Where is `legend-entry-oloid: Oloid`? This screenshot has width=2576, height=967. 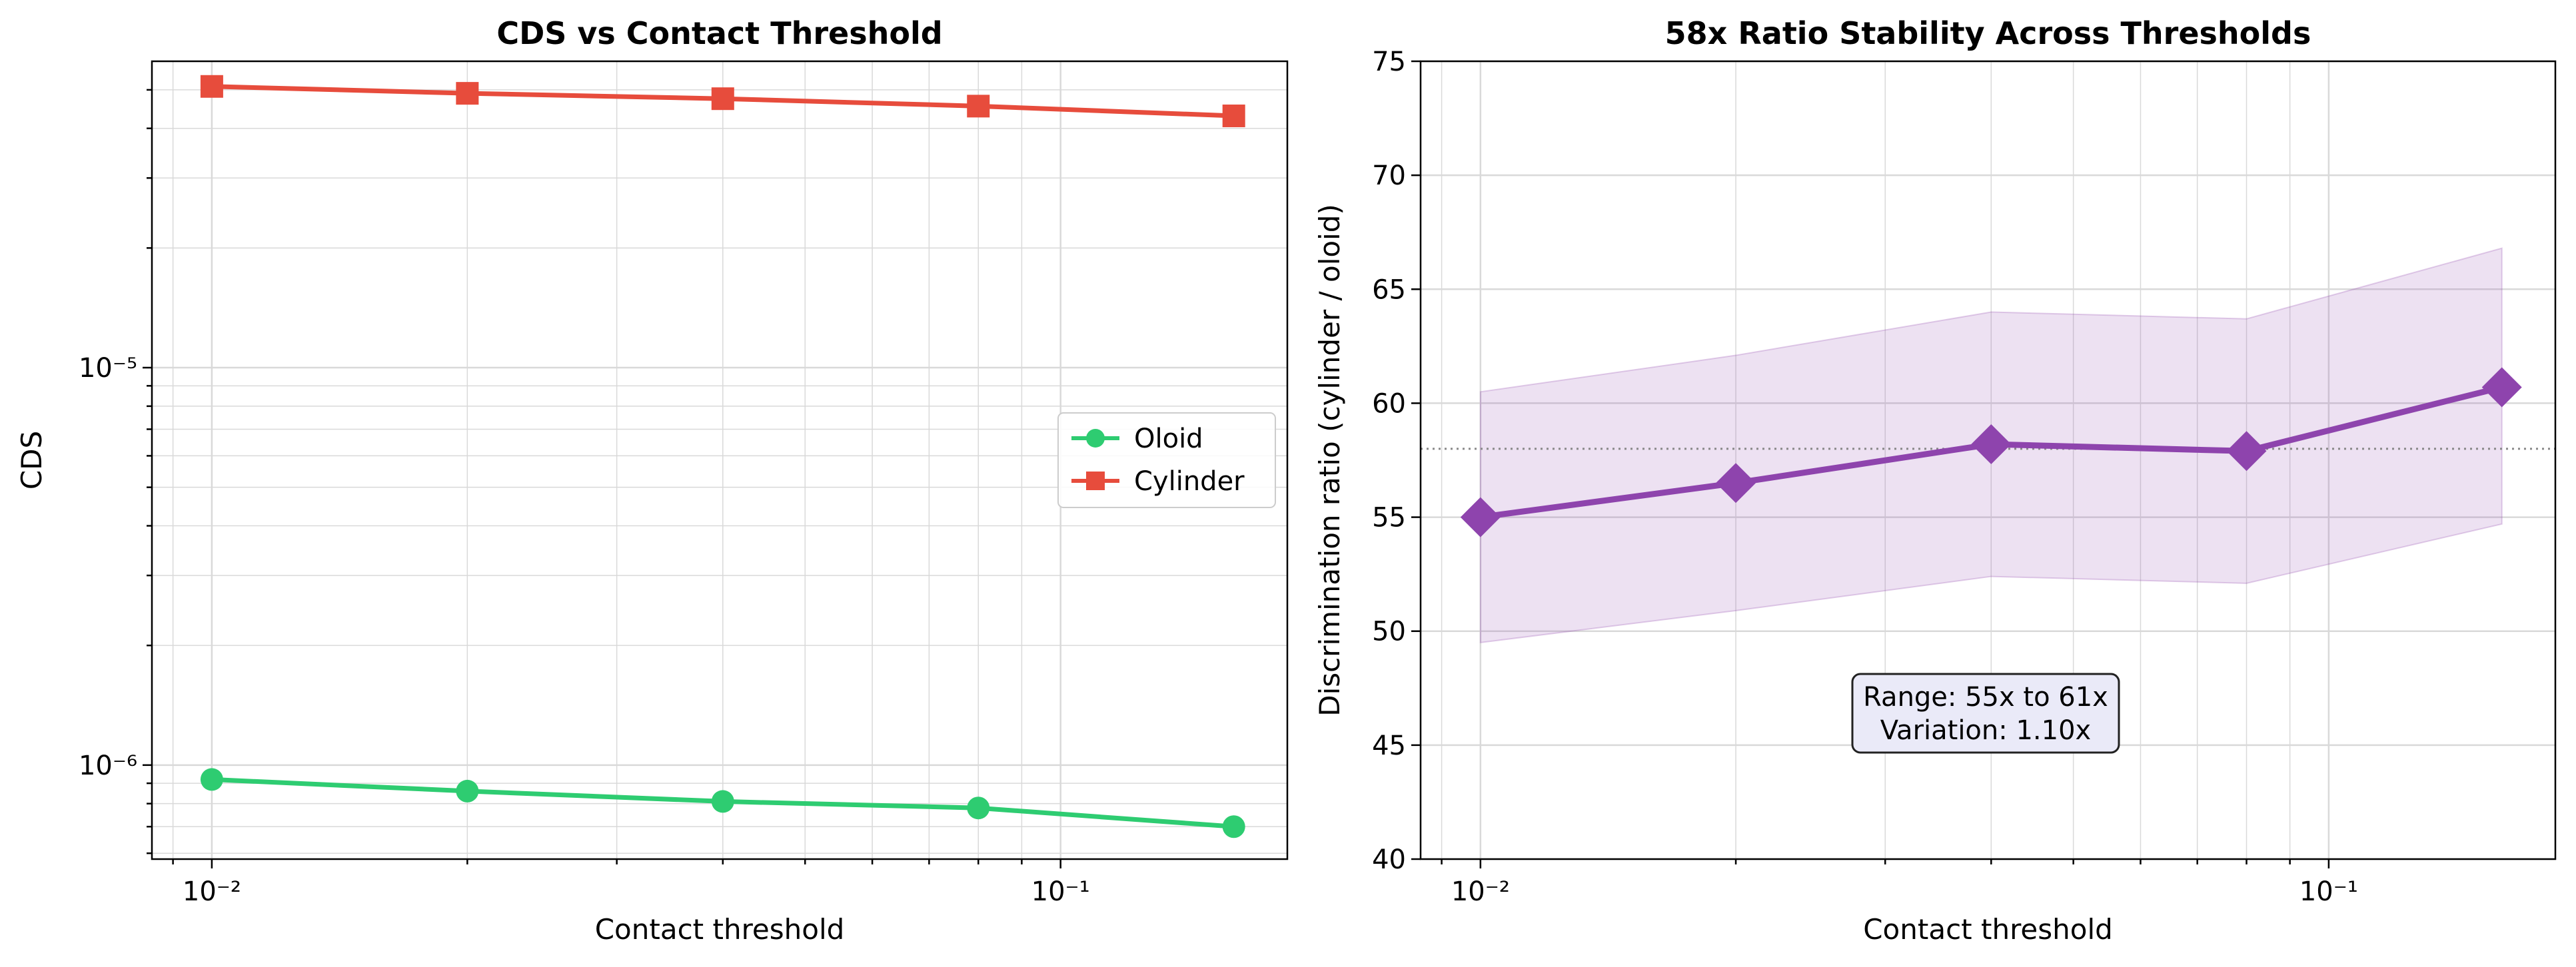 legend-entry-oloid: Oloid is located at coordinates (1137, 439).